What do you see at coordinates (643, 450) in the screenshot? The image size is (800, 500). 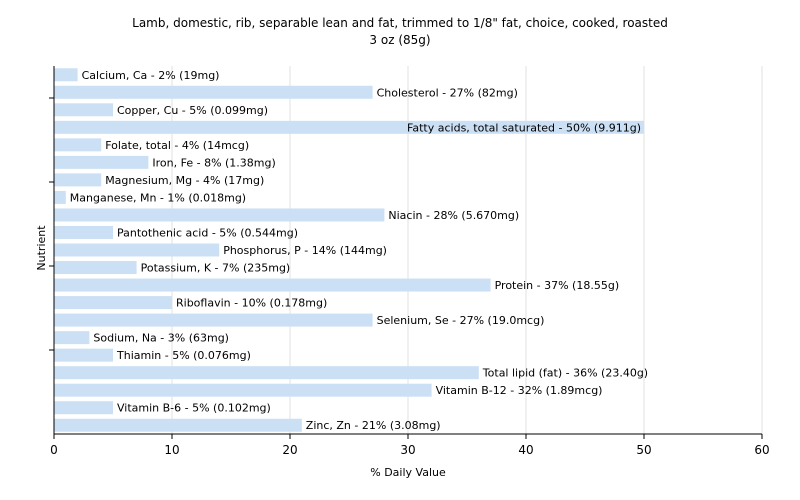 I see `x-tick-label: 50` at bounding box center [643, 450].